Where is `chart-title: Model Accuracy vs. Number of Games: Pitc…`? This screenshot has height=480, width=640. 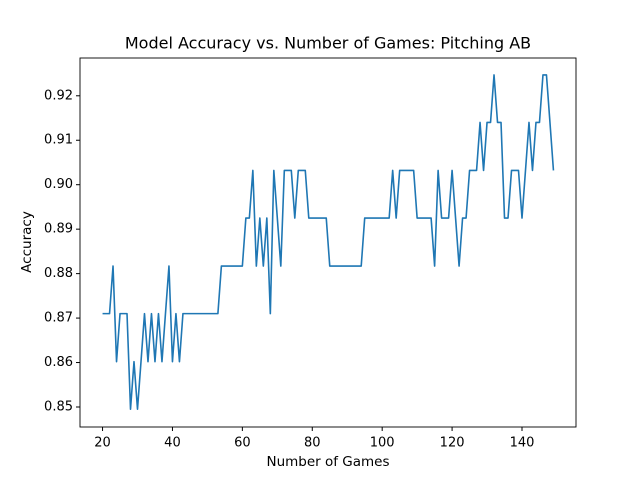 chart-title: Model Accuracy vs. Number of Games: Pitc… is located at coordinates (328, 43).